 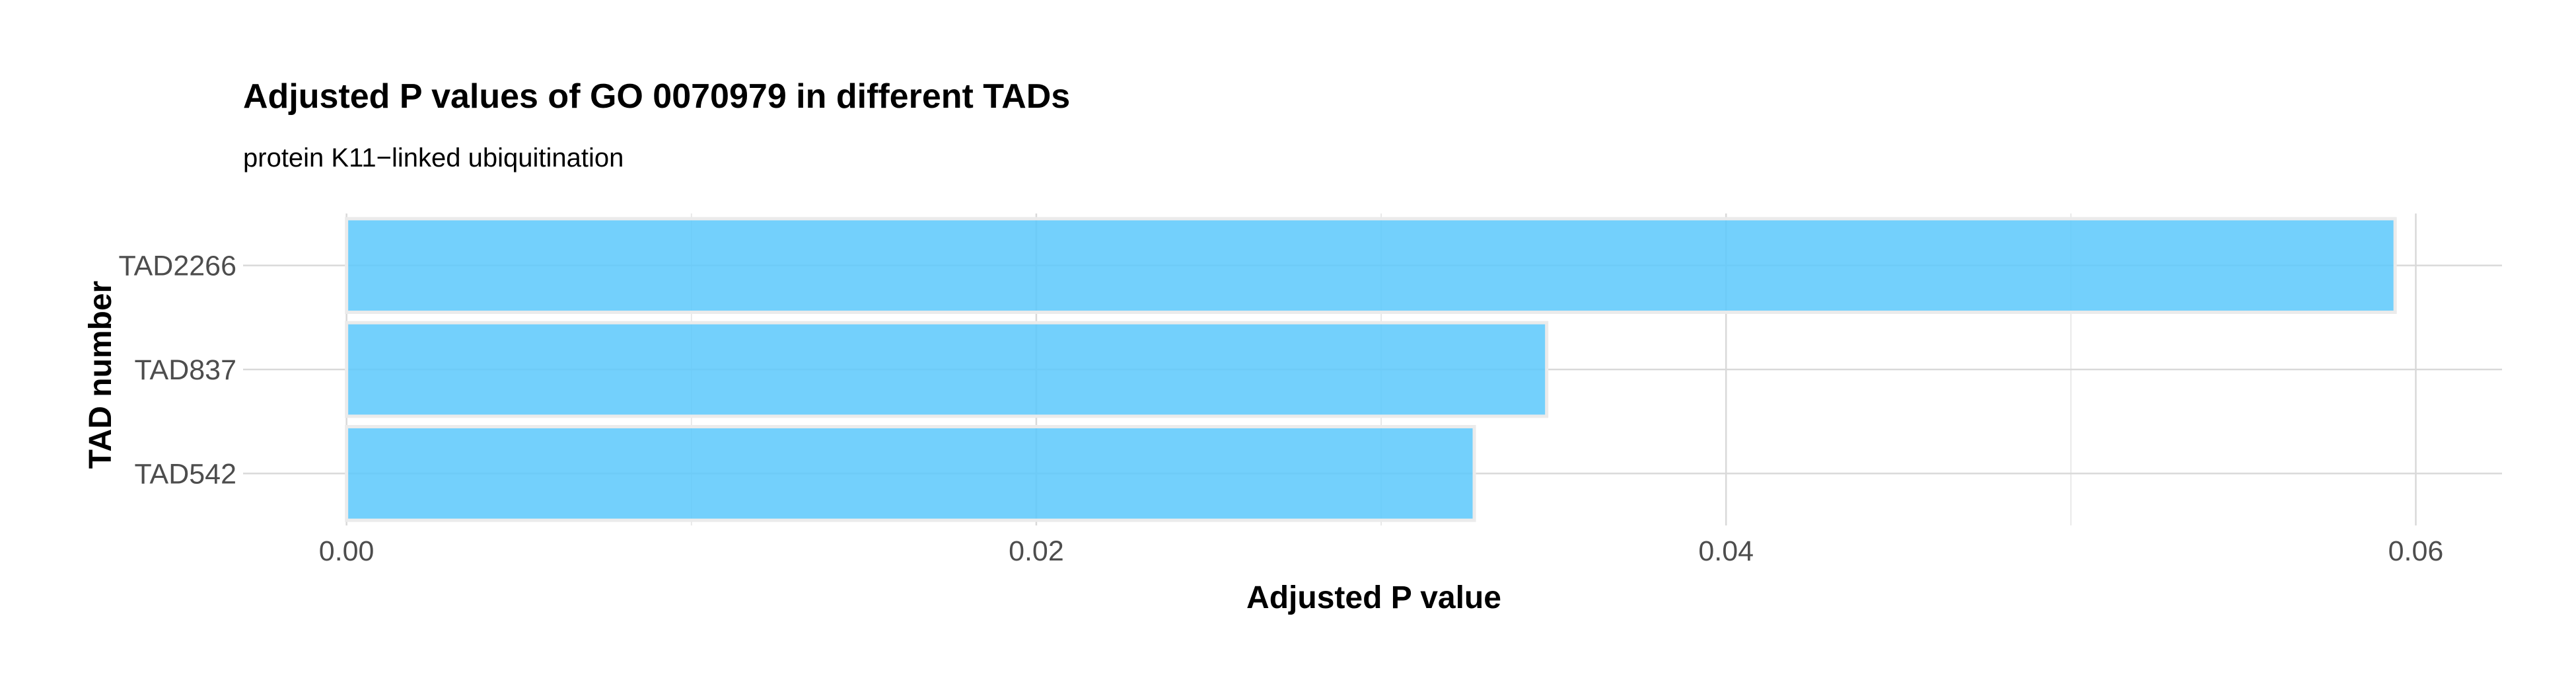 I want to click on x-axis-ticks: 0.00 0.02 0.04 0.06, so click(x=1382, y=551).